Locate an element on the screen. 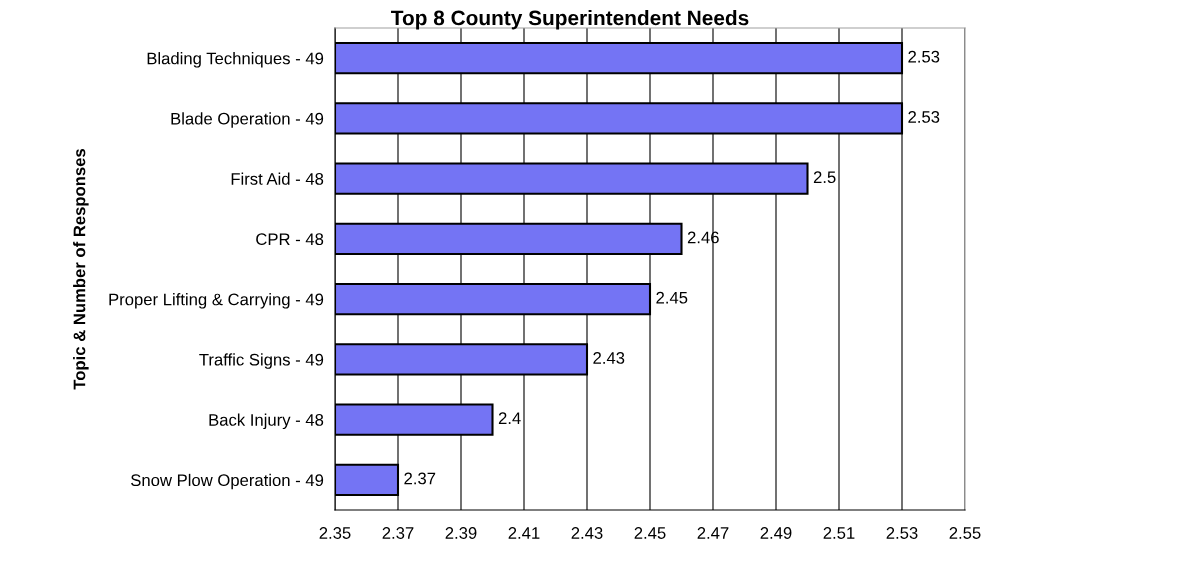 The width and height of the screenshot is (1191, 571). y-tick-label: Blading Techniques - 49 is located at coordinates (235, 60).